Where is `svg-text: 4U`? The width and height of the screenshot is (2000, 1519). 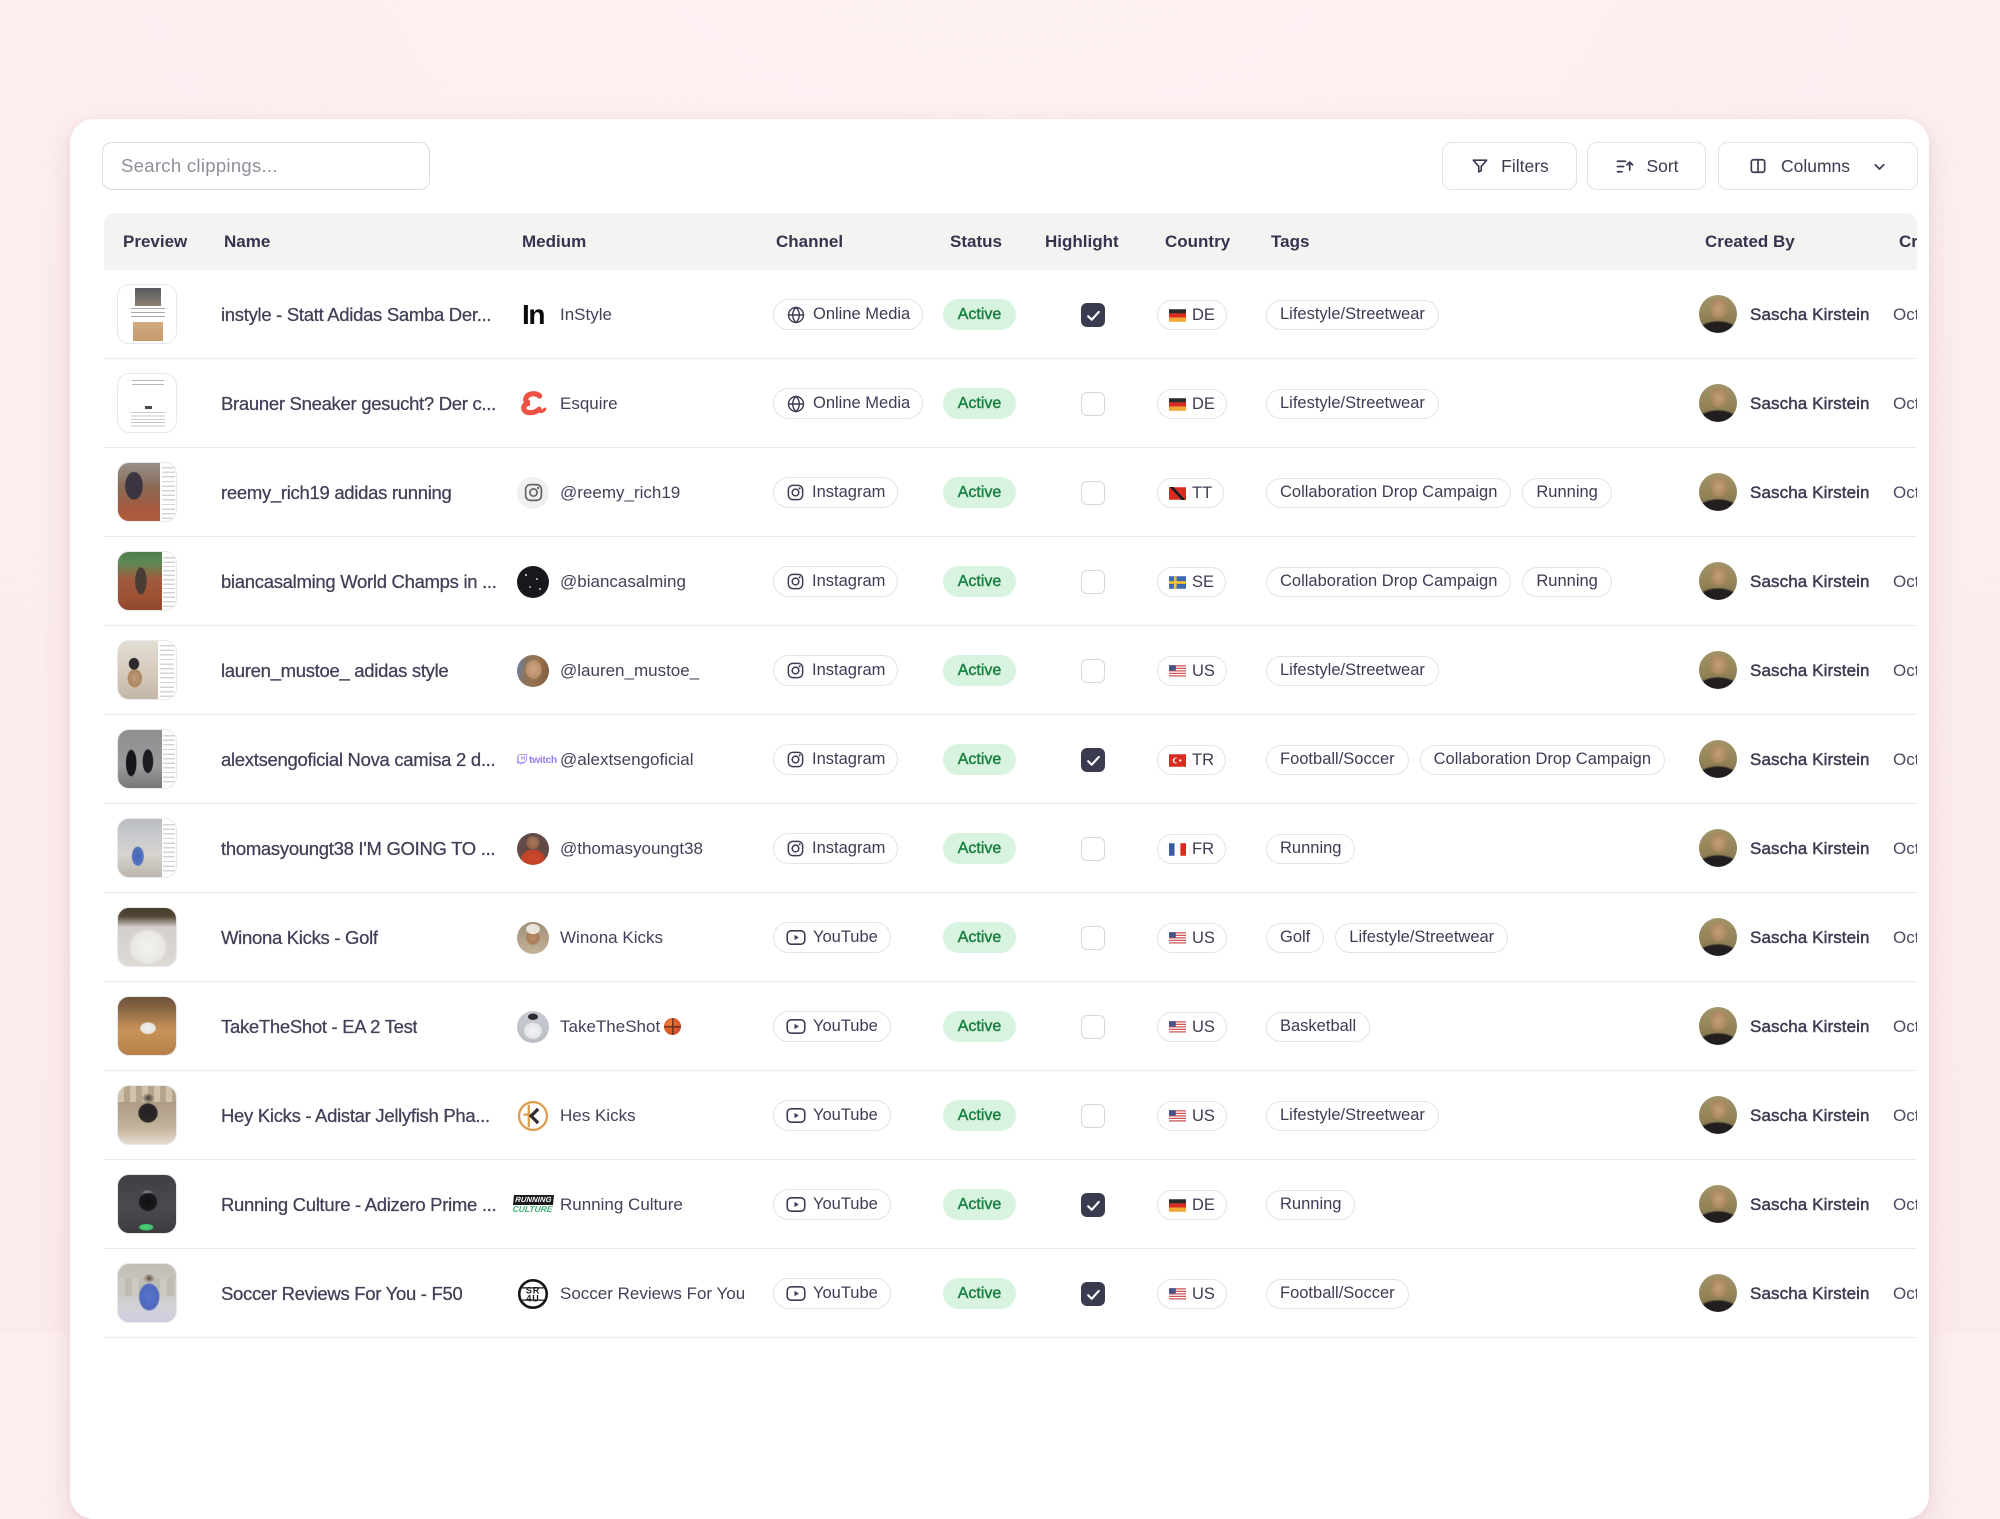
svg-text: 4U is located at coordinates (532, 1298).